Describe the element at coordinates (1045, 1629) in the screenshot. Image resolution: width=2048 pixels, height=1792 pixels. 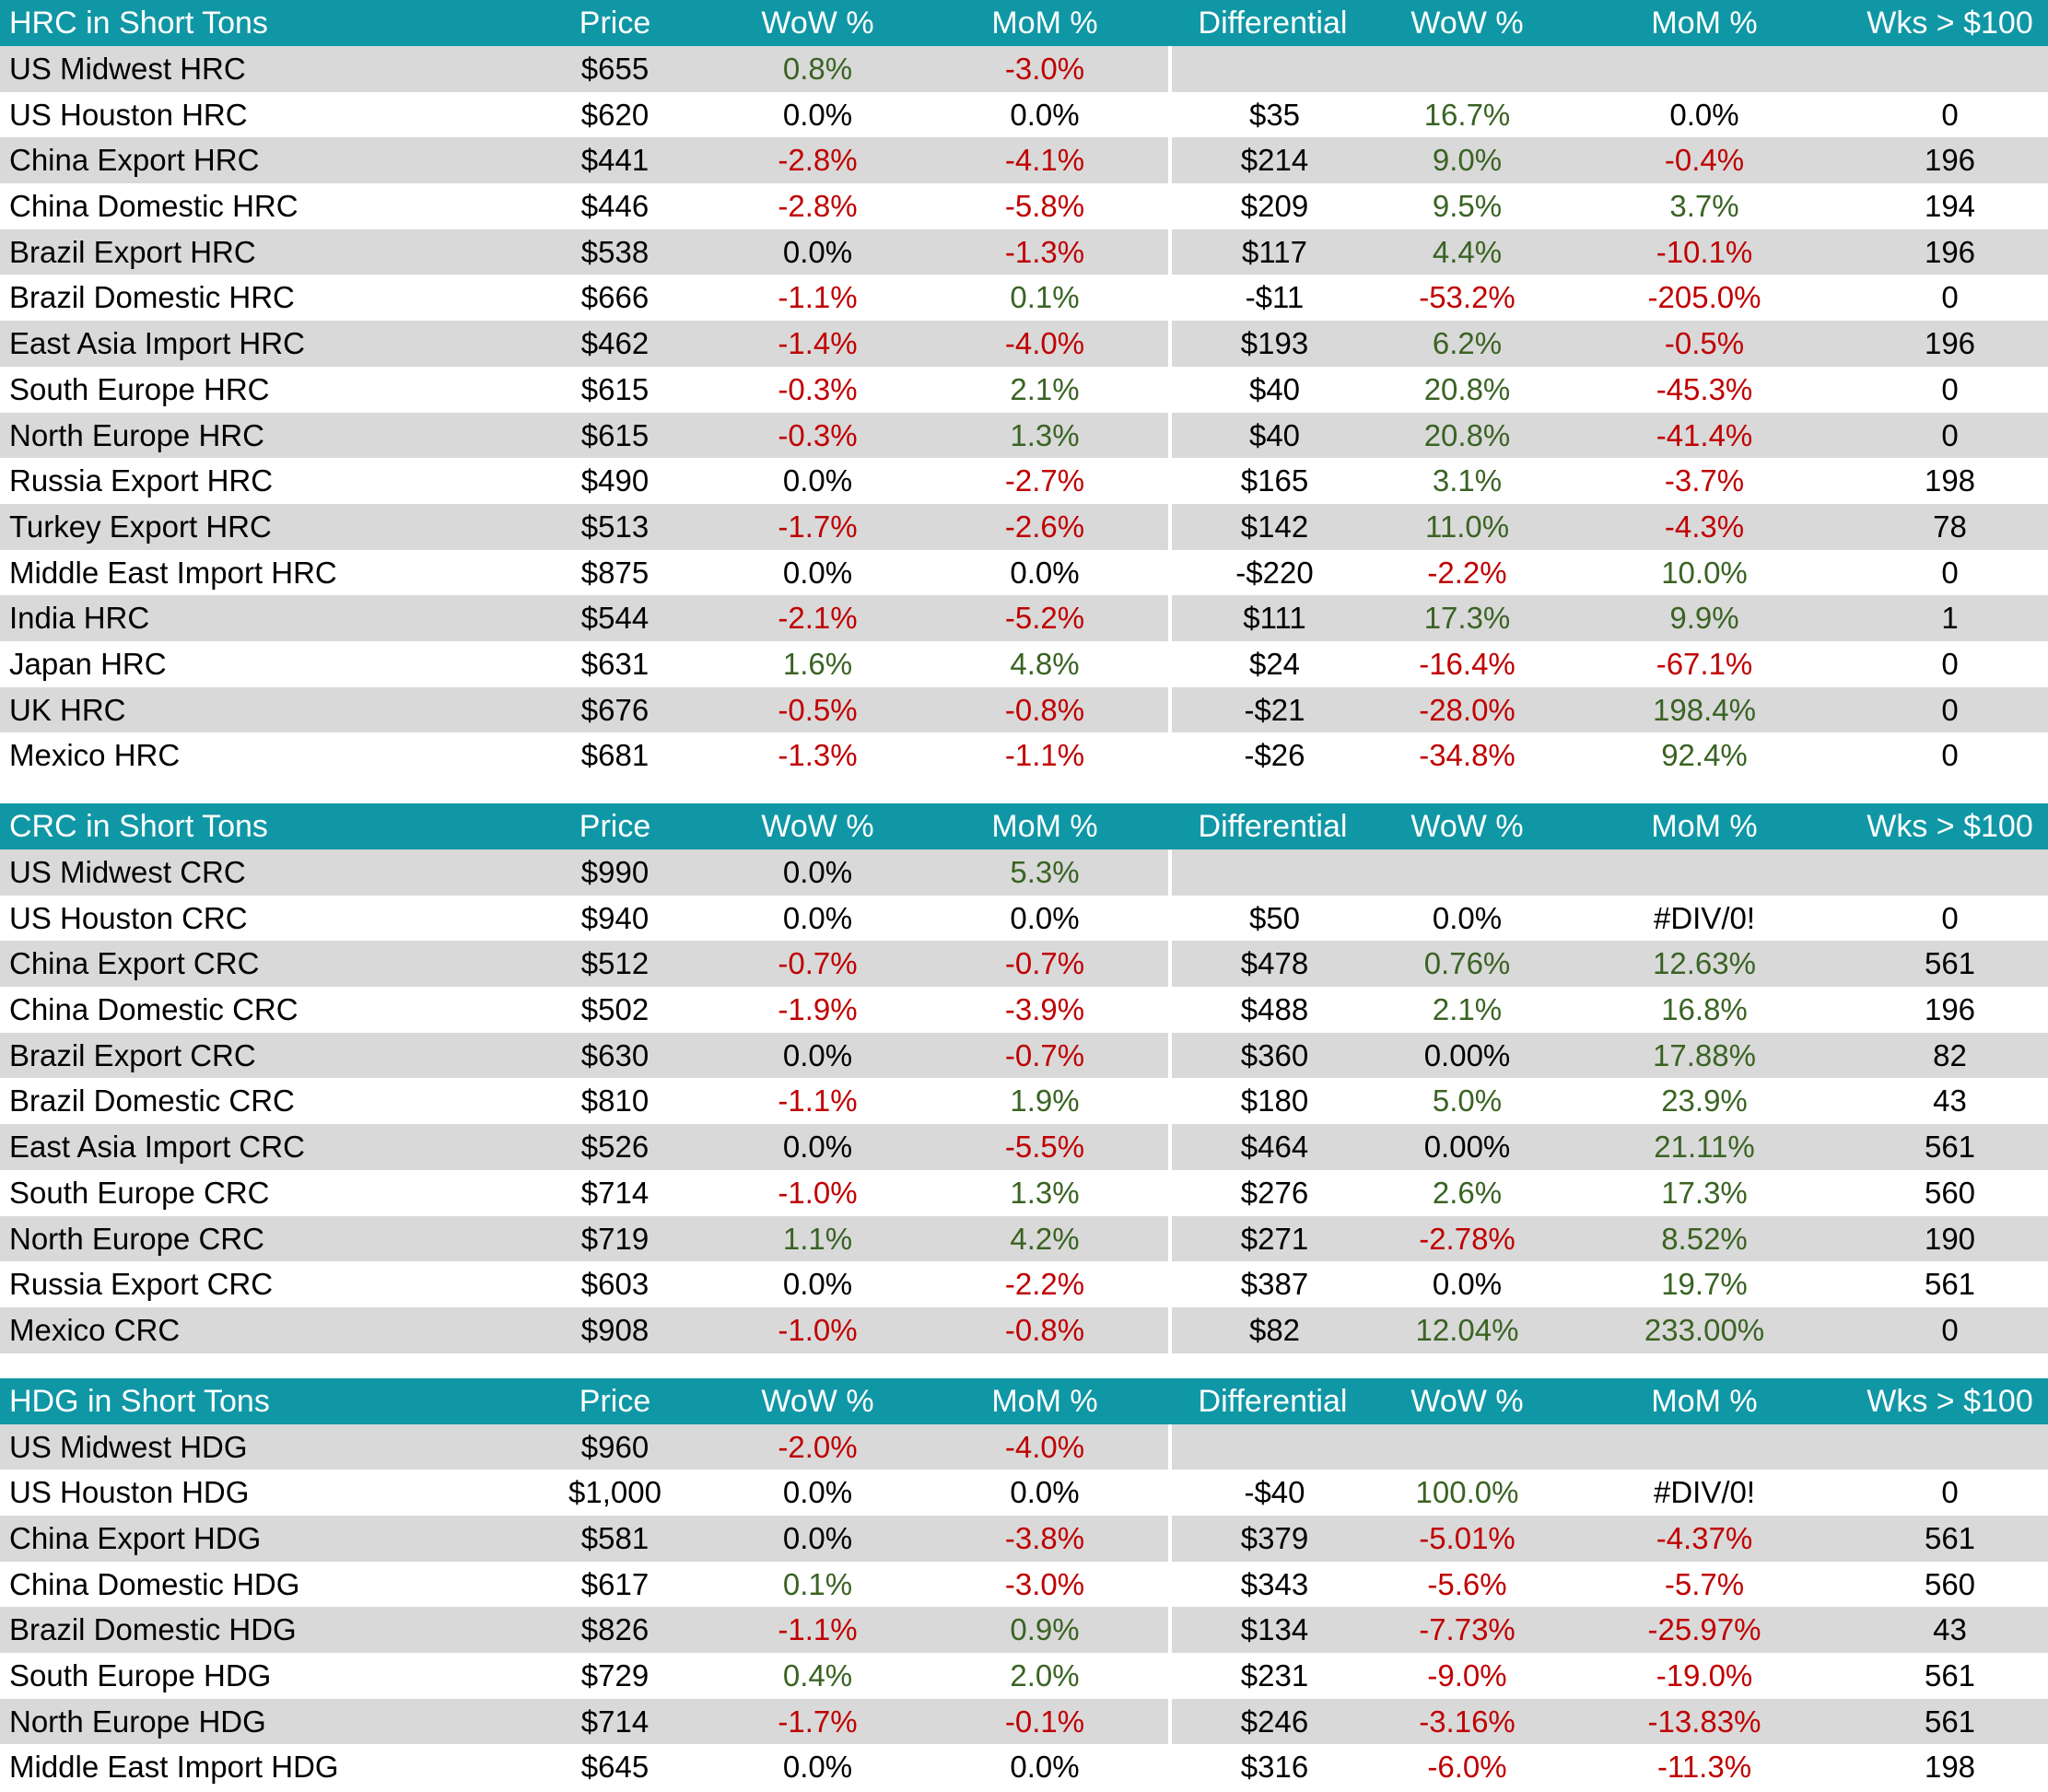
I see `mom-pct-cell: 0.9%` at that location.